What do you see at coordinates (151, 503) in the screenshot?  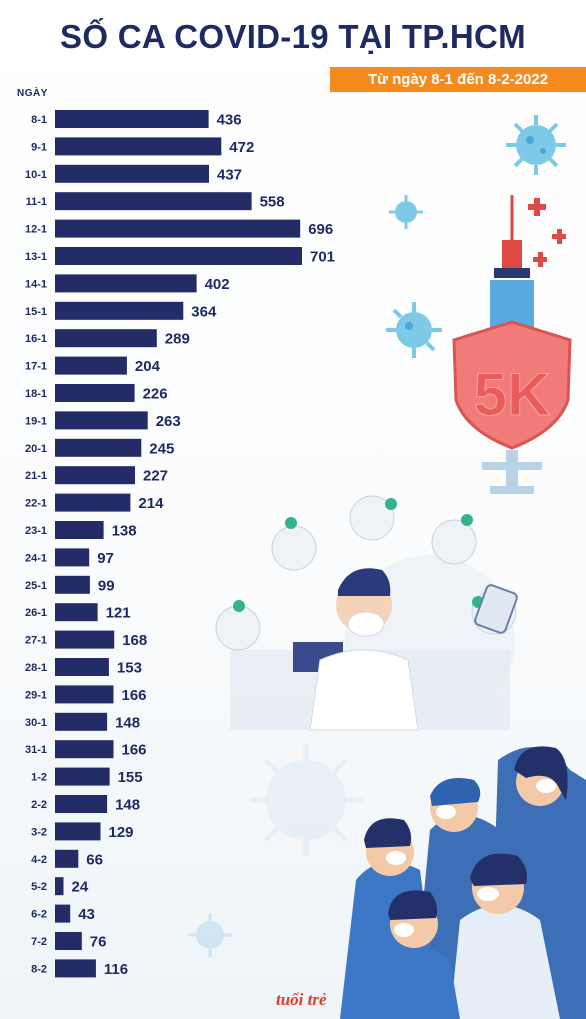 I see `bar-value-label: 214` at bounding box center [151, 503].